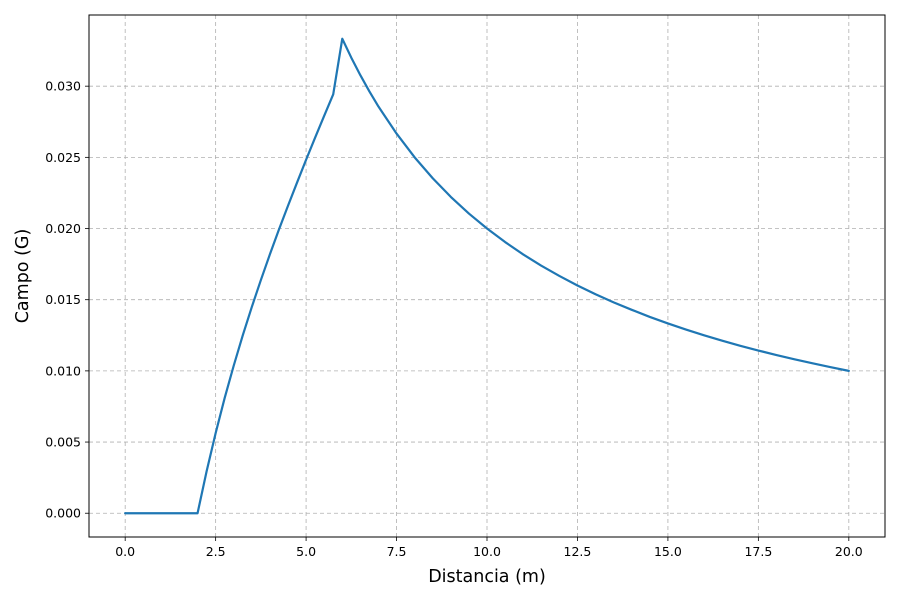  Describe the element at coordinates (63, 228) in the screenshot. I see `y-tick-label: 0.020` at that location.